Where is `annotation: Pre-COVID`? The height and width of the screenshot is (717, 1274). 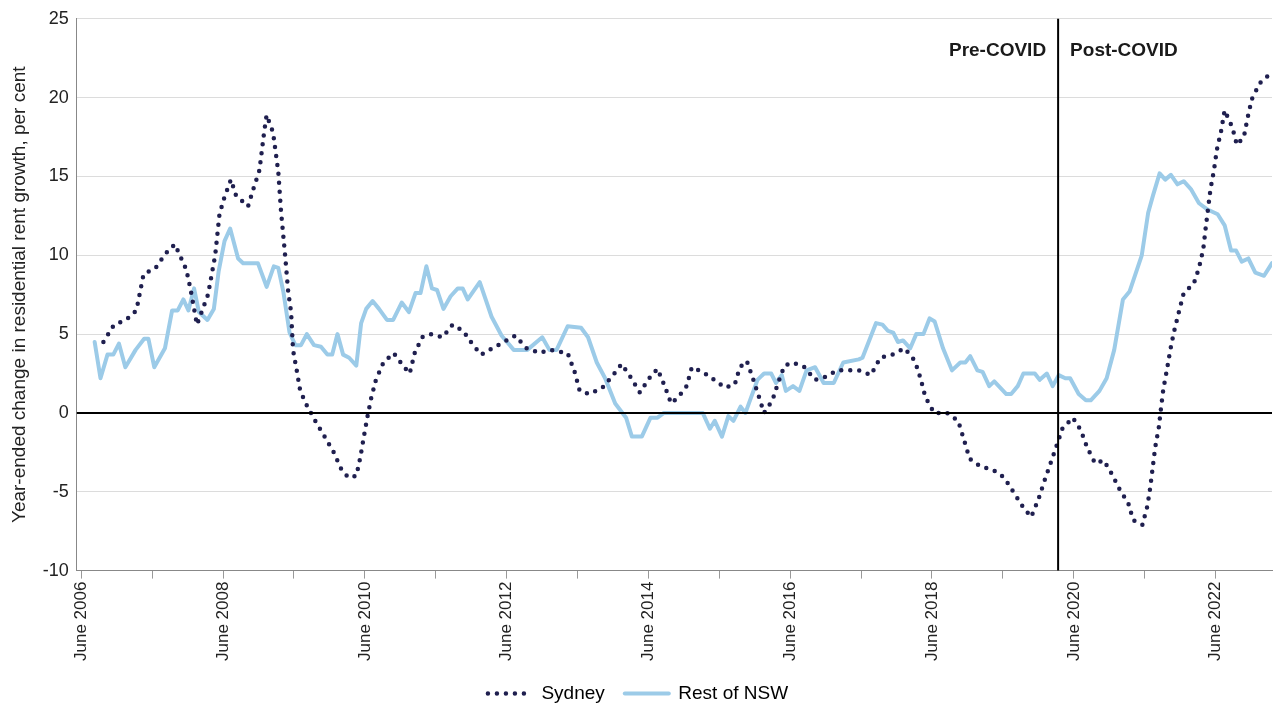
annotation: Pre-COVID is located at coordinates (997, 50).